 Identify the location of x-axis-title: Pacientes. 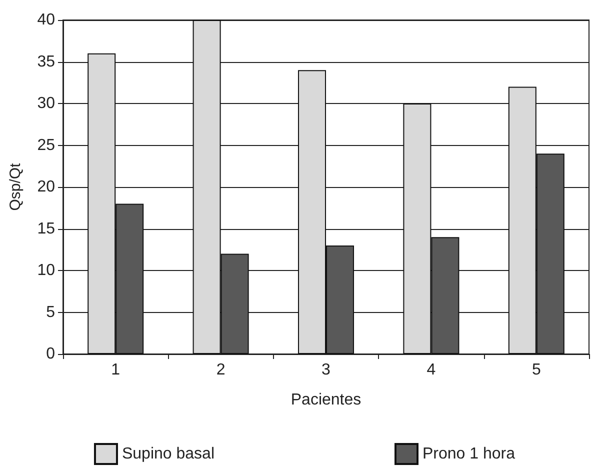
(326, 400).